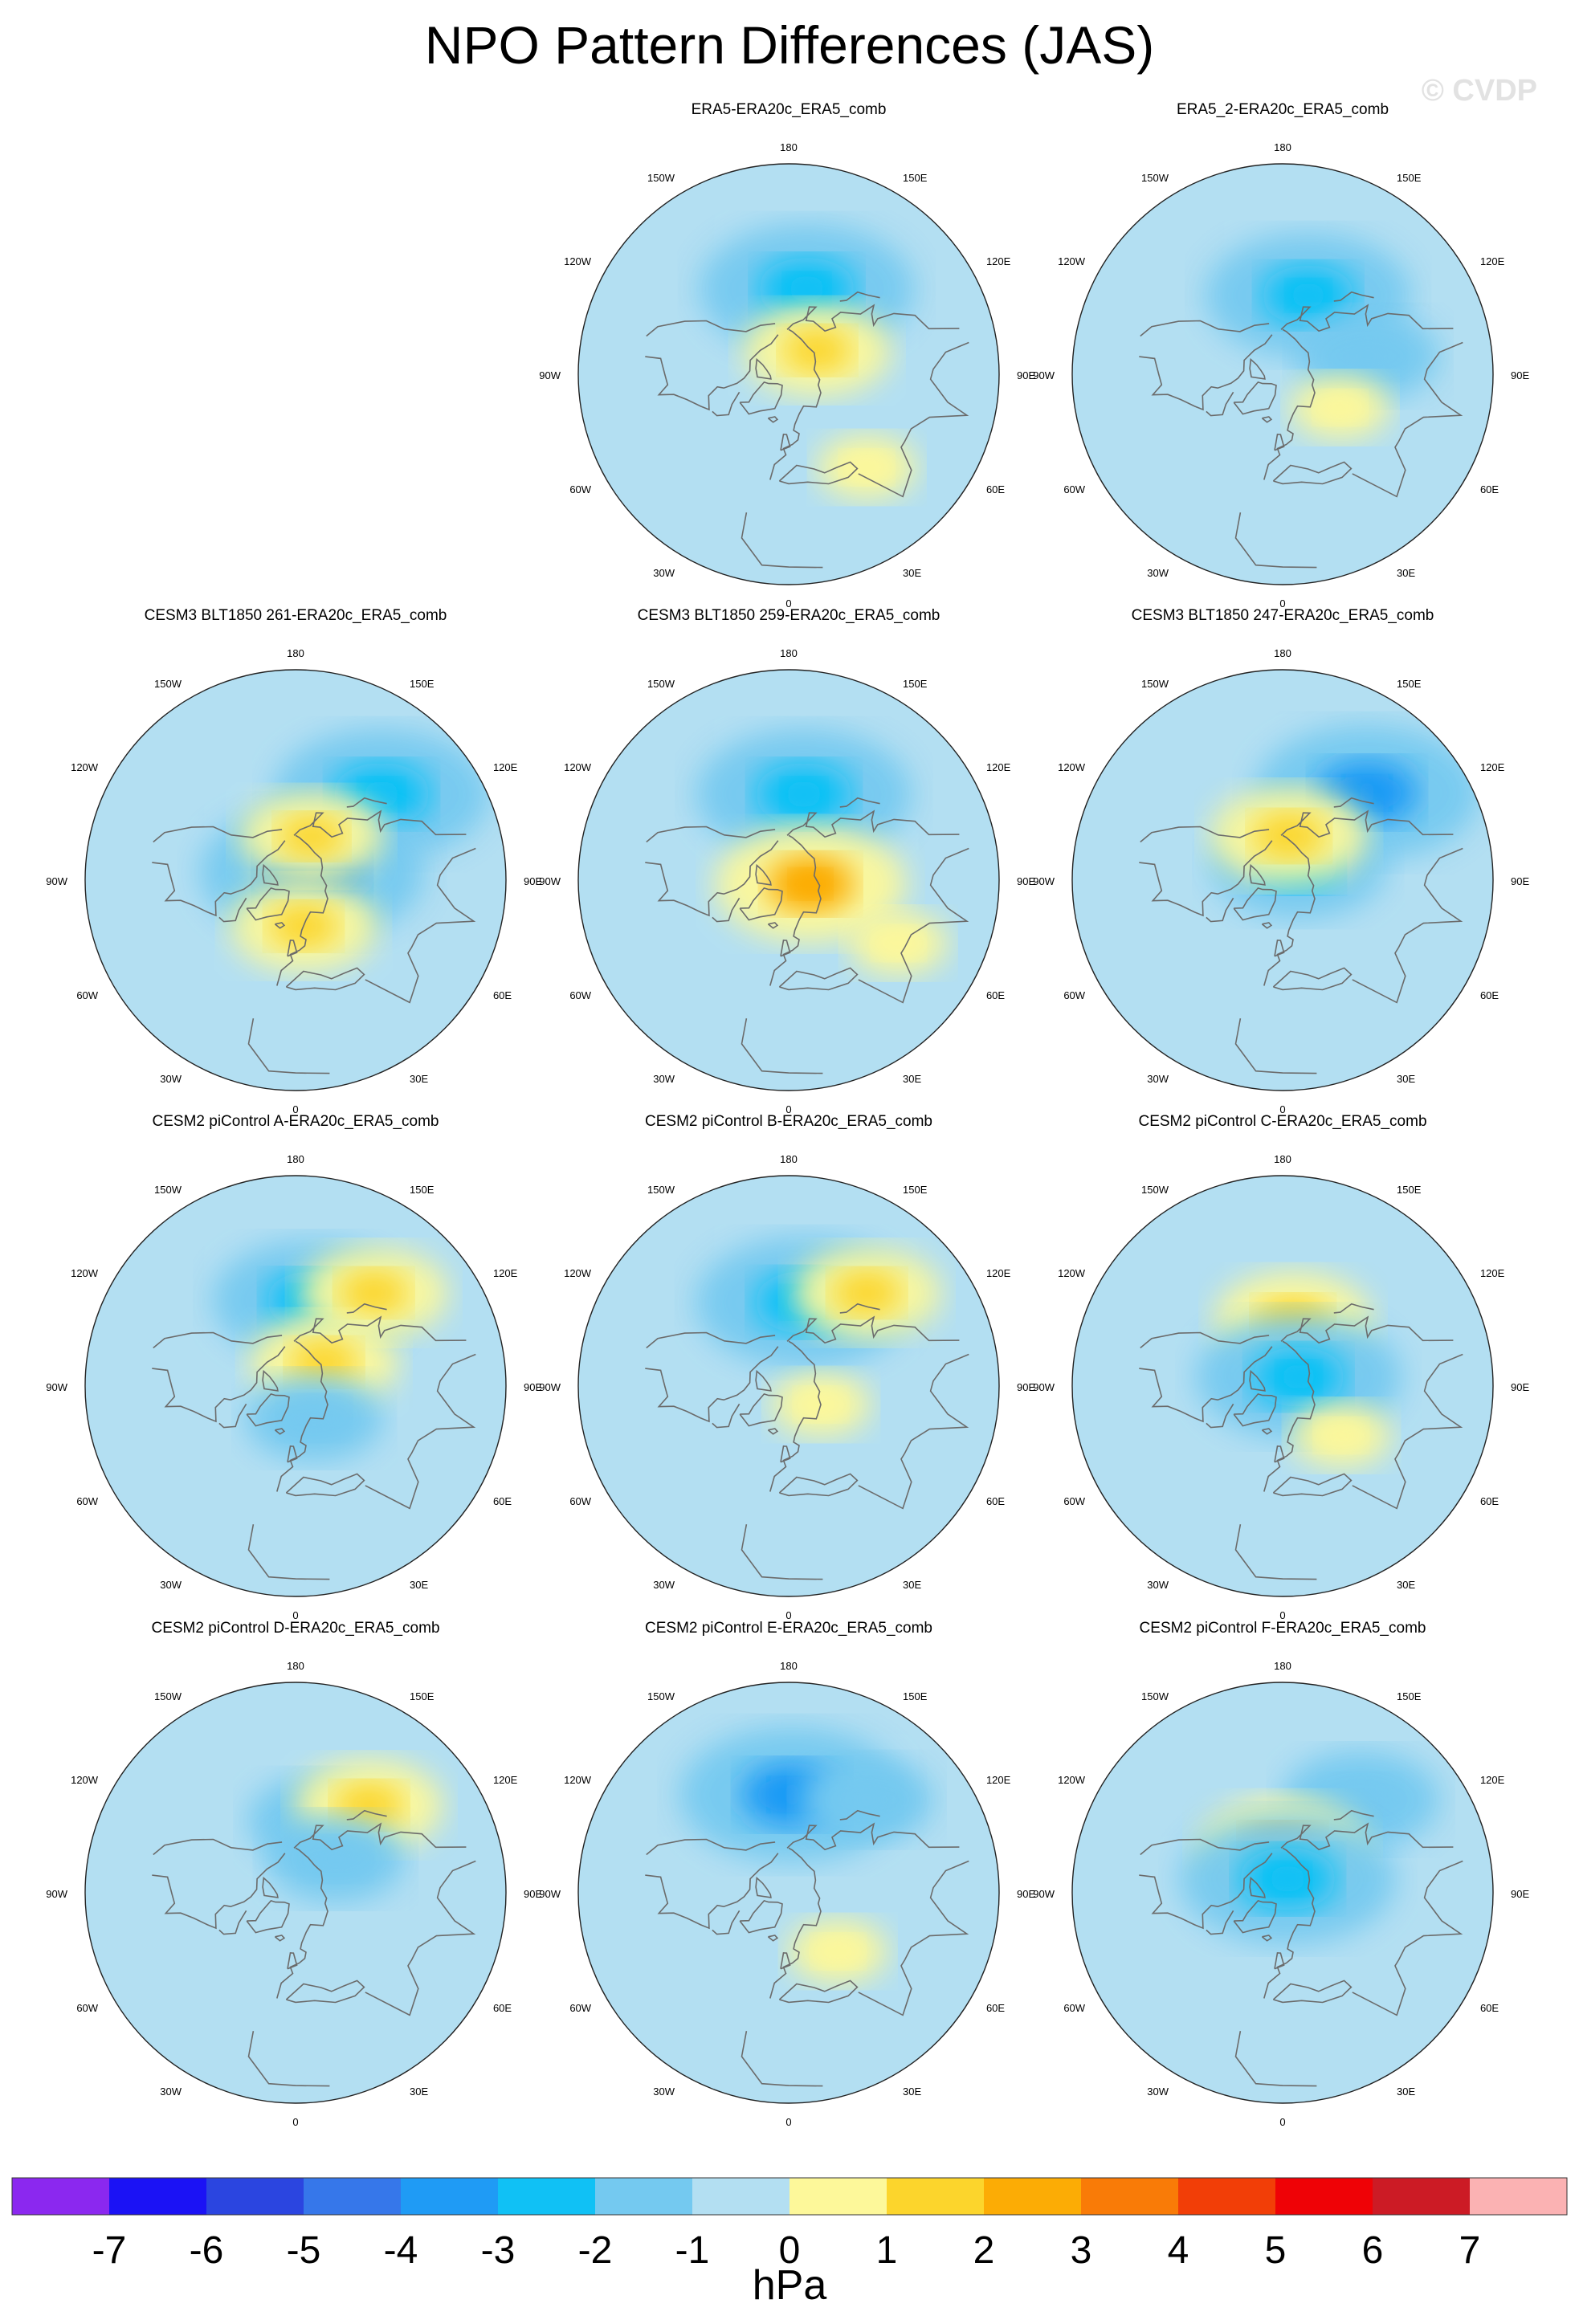 The image size is (1579, 2324). I want to click on panel-title: CESM2 piControl A-ERA20c_ERA5_comb, so click(296, 1122).